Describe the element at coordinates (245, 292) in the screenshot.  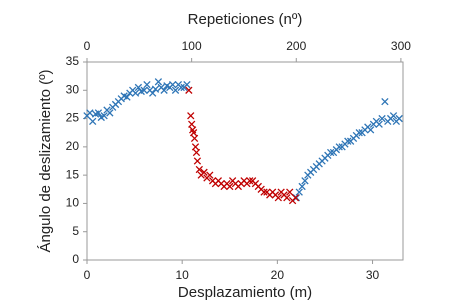
I see `x-axis-title: Desplazamiento (m)` at that location.